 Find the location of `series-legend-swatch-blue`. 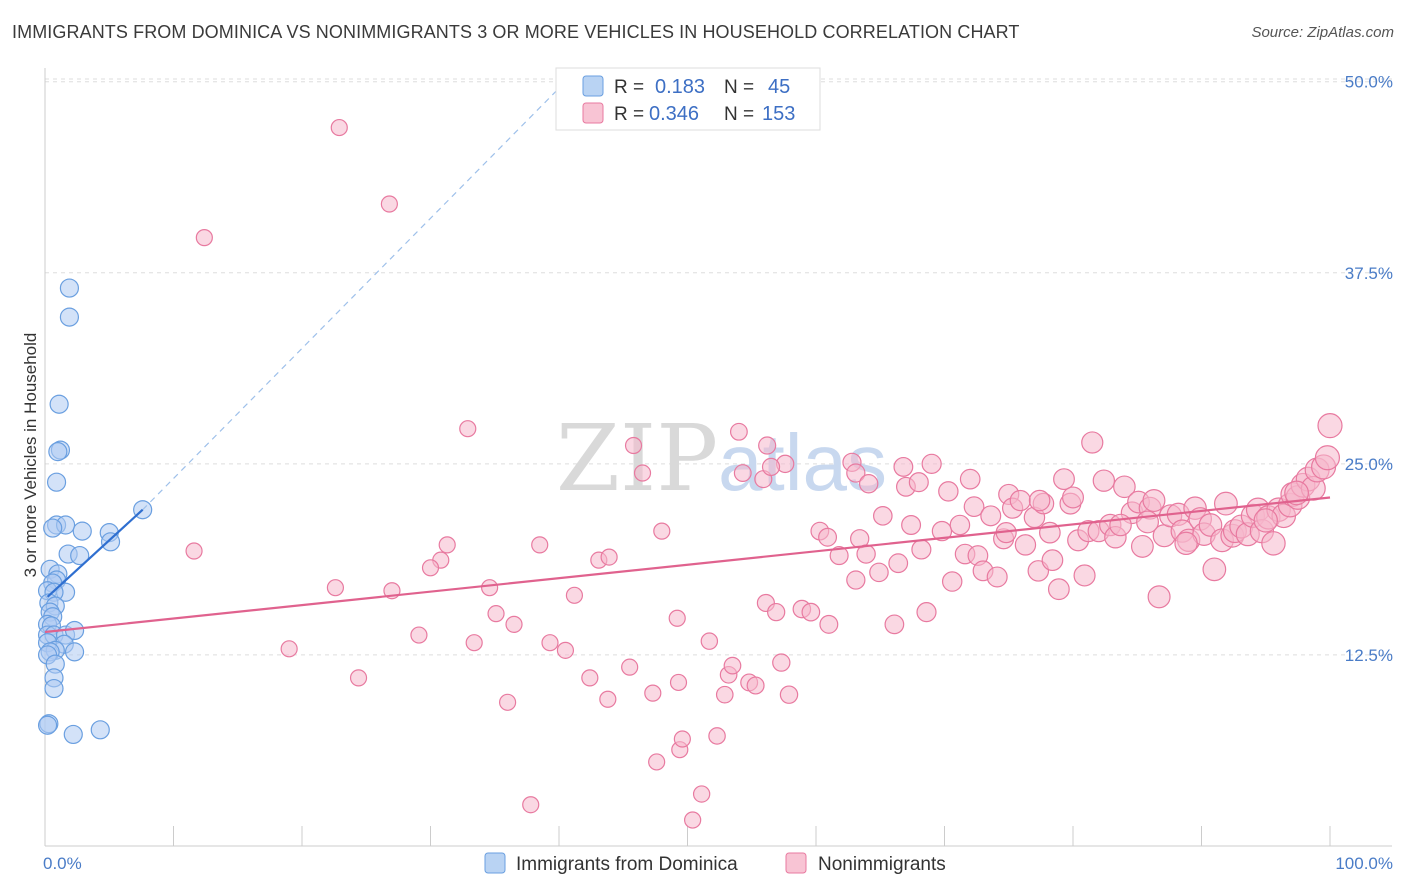

series-legend-swatch-blue is located at coordinates (495, 863).